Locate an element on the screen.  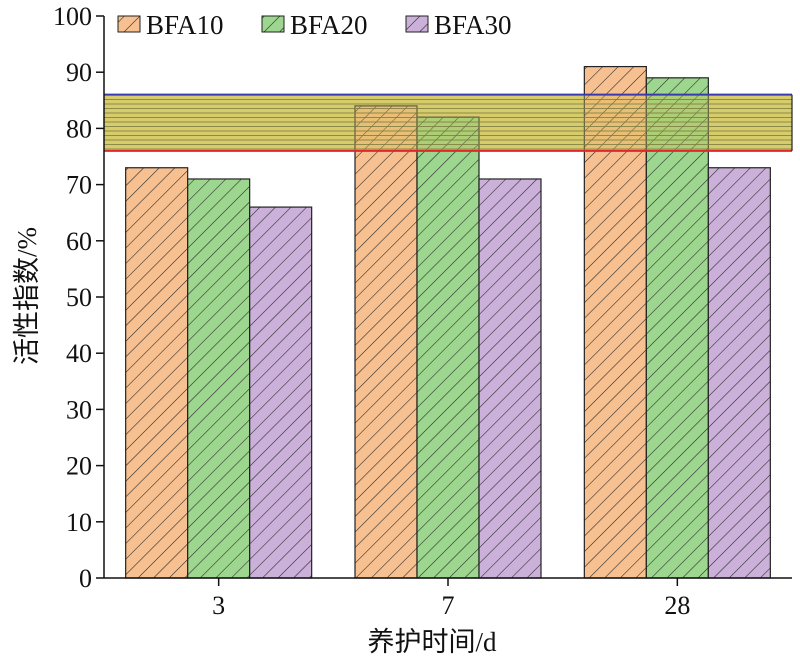
x-tick-label-28: 28 is located at coordinates (677, 605).